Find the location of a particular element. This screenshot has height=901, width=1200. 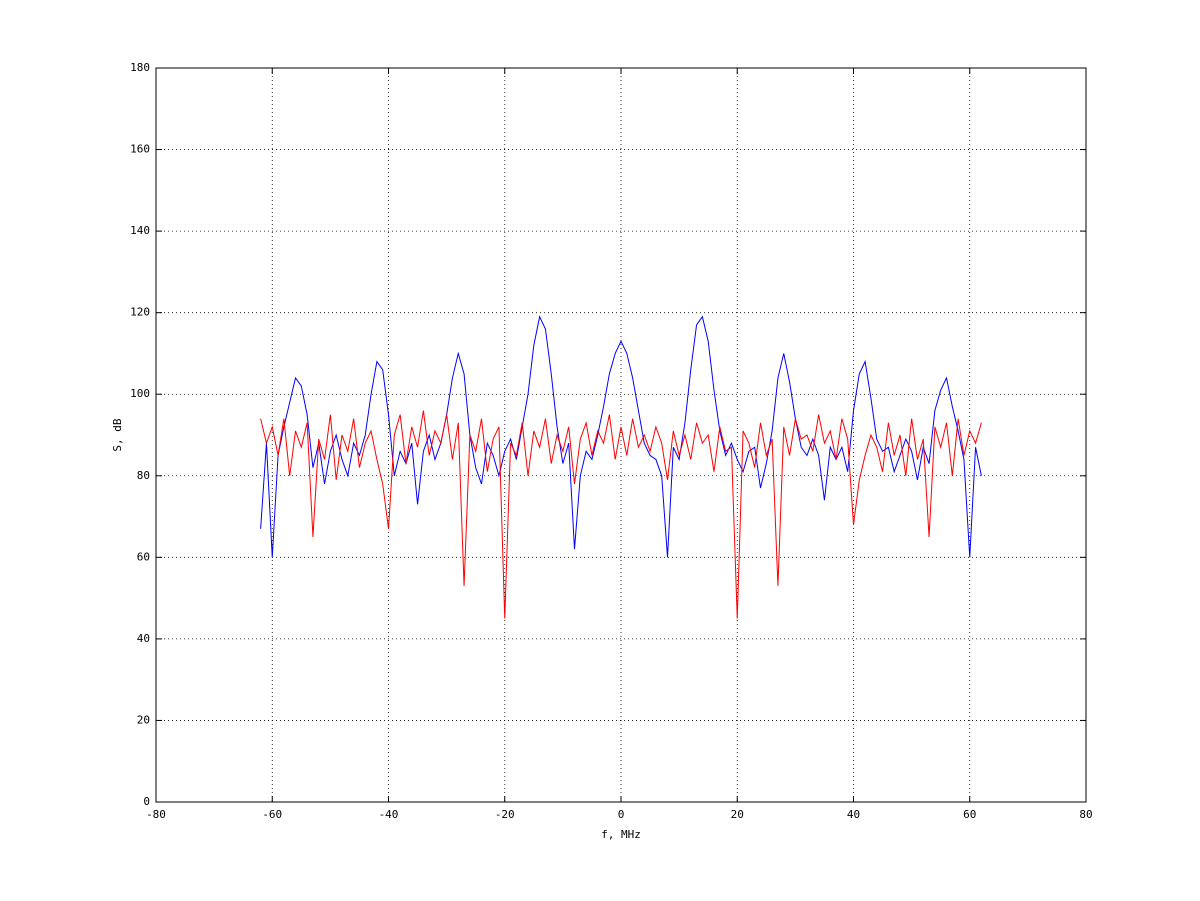

y-tick-label: 160 is located at coordinates (140, 149).